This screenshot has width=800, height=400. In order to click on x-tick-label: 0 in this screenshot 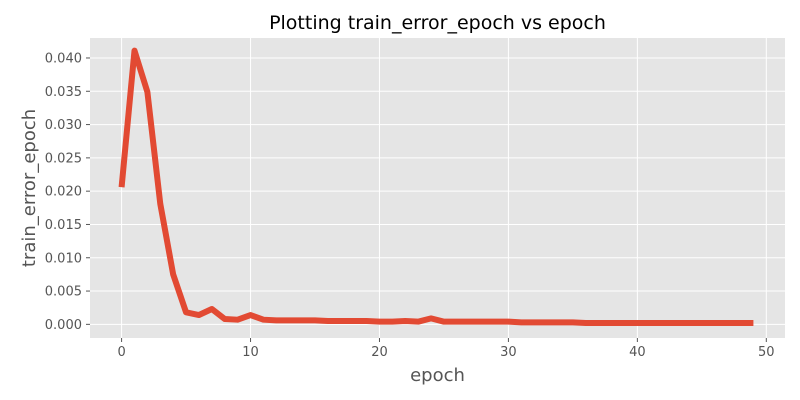, I will do `click(121, 352)`.